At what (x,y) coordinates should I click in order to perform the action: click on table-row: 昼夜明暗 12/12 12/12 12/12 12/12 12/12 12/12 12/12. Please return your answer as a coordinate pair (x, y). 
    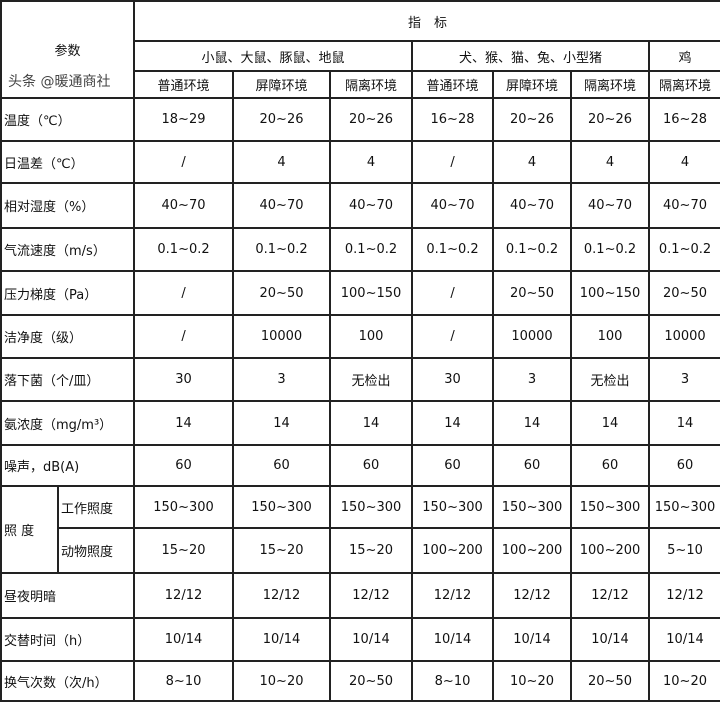
    Looking at the image, I should click on (360, 595).